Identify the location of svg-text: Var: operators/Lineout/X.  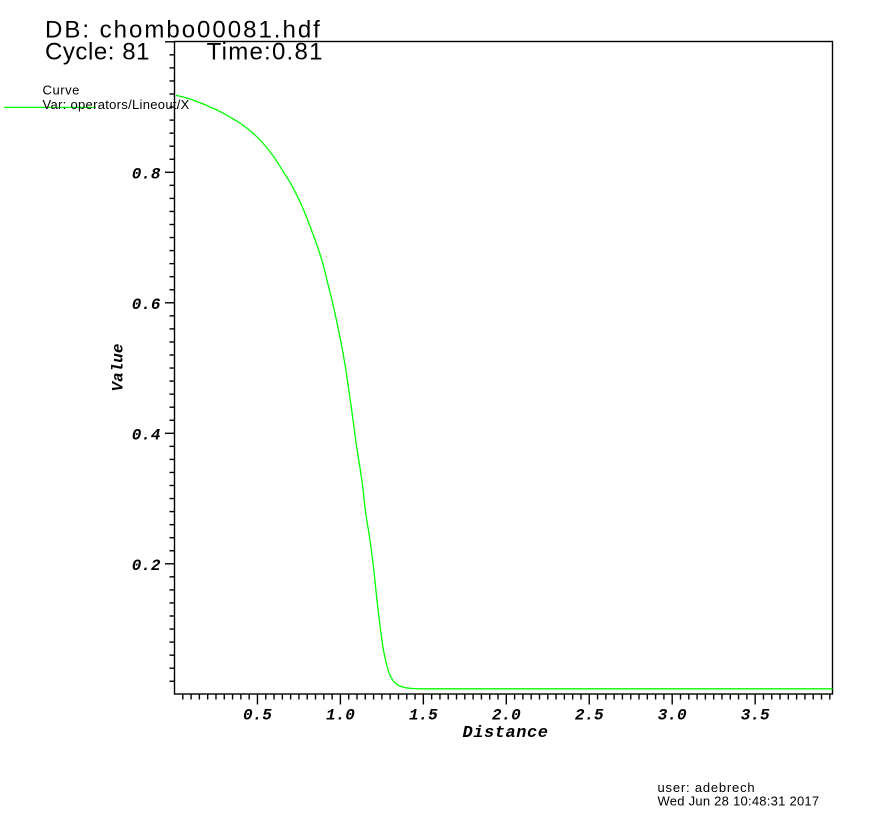
(116, 104).